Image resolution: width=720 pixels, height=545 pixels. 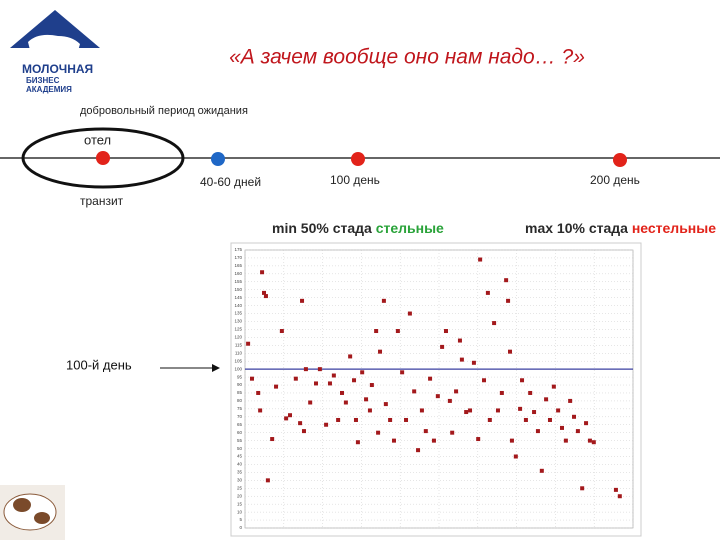 What do you see at coordinates (43, 80) in the screenshot?
I see `logo-text: БИЗНЕС` at bounding box center [43, 80].